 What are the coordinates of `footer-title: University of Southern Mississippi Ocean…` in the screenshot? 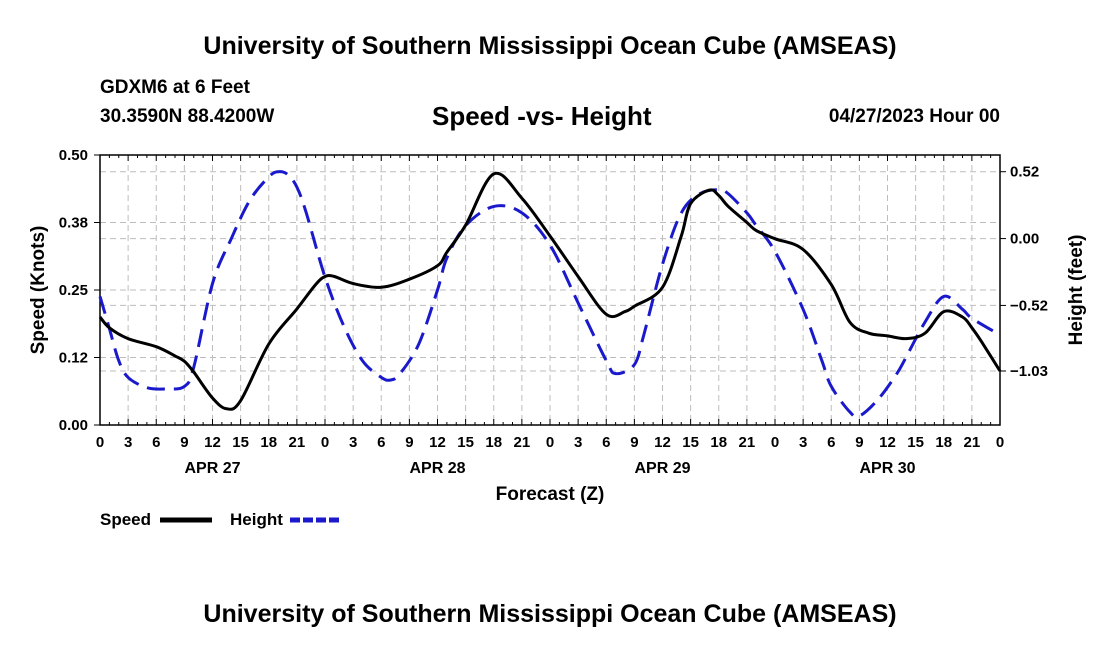 It's located at (550, 614).